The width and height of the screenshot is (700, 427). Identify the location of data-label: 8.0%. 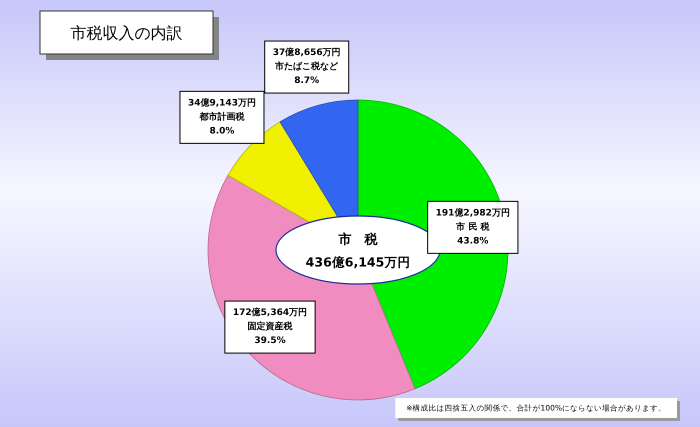
(221, 131).